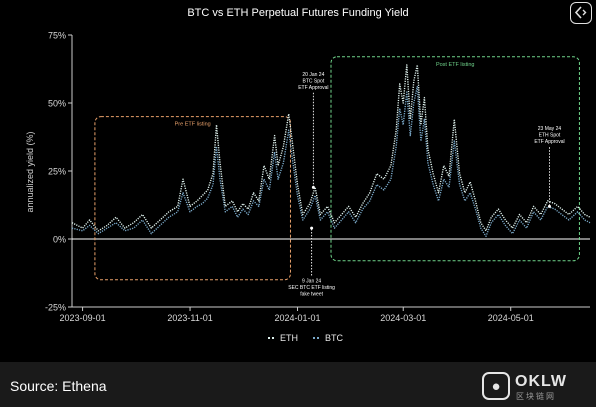 This screenshot has width=596, height=407. Describe the element at coordinates (550, 136) in the screenshot. I see `annotation-text: ETH Spot` at that location.